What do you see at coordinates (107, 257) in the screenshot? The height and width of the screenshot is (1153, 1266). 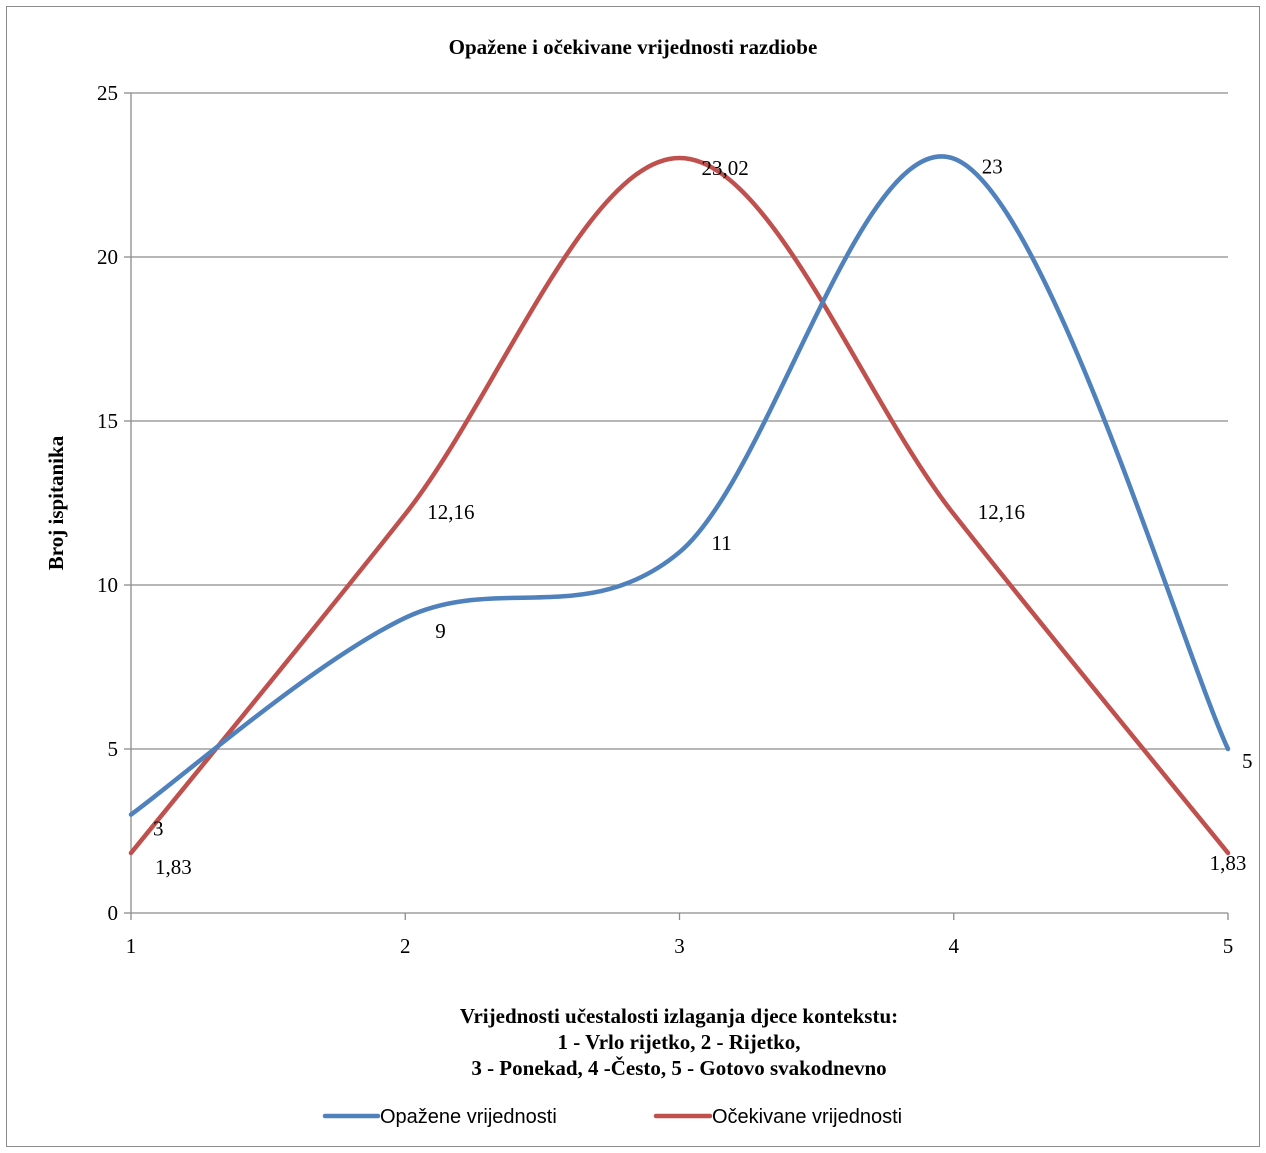 I see `y-tick-label-20: 20` at bounding box center [107, 257].